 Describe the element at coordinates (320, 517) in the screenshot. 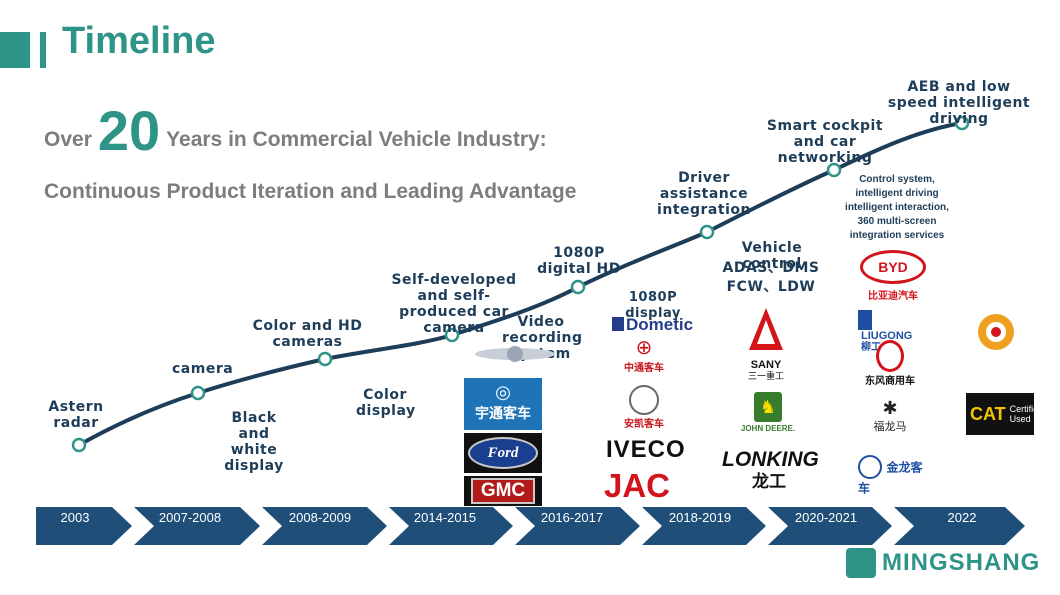

I see `year-label: 2008-2009` at that location.